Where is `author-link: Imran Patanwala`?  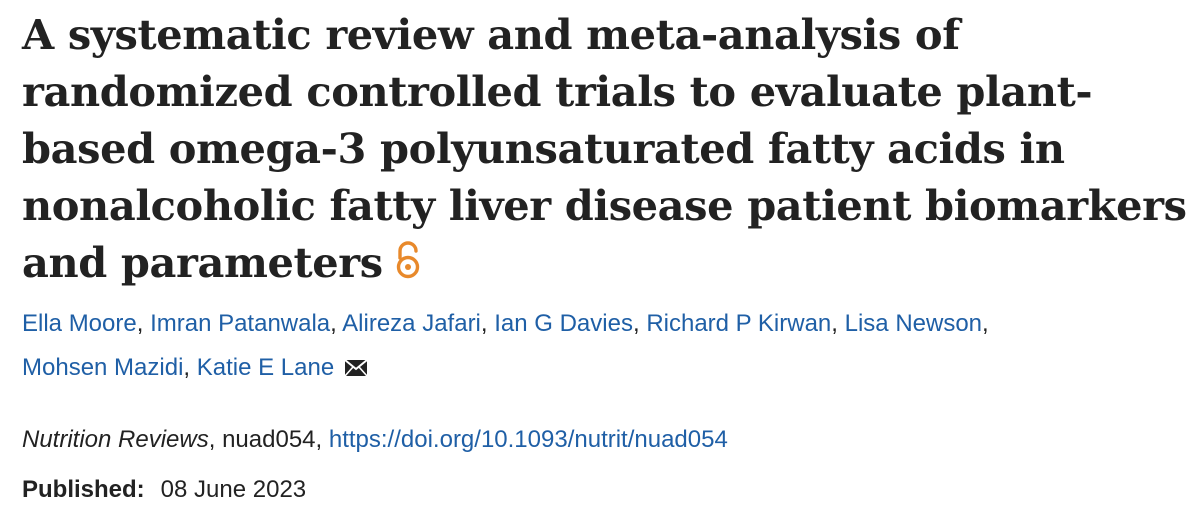 author-link: Imran Patanwala is located at coordinates (240, 323).